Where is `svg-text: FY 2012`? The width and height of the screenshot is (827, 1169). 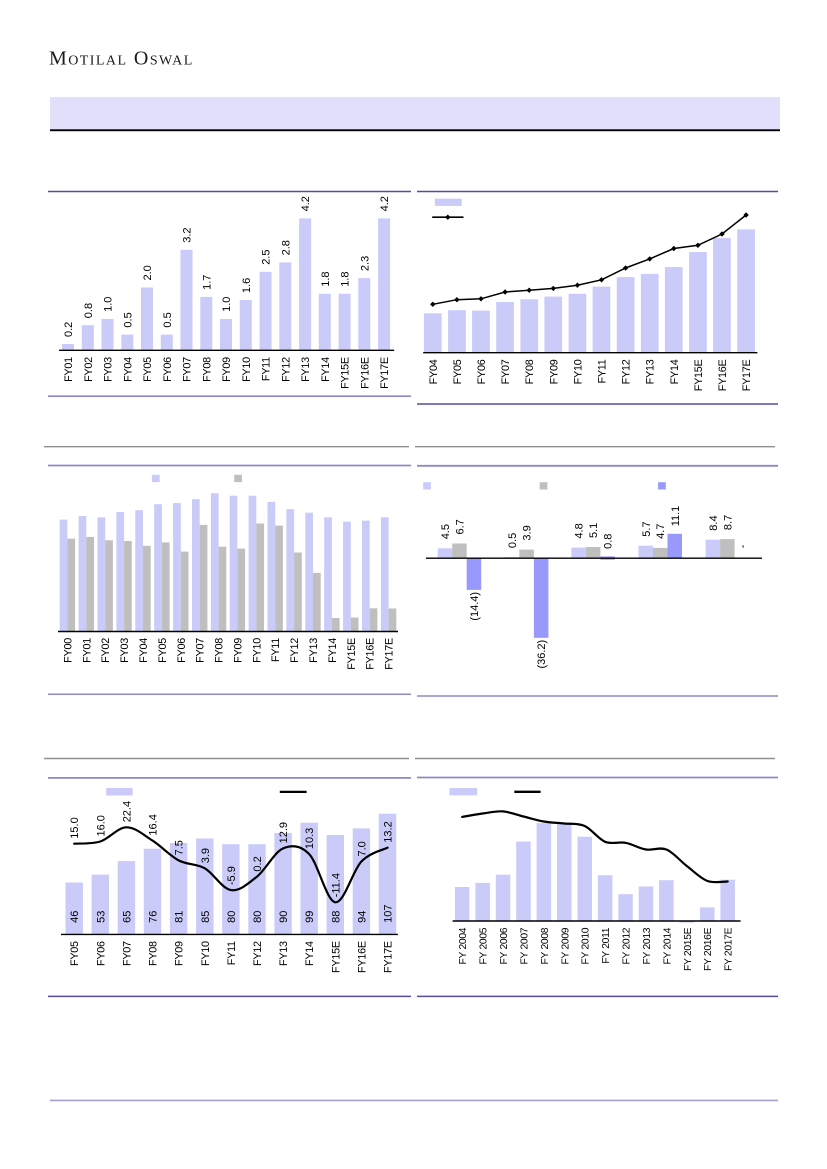
svg-text: FY 2012 is located at coordinates (627, 945).